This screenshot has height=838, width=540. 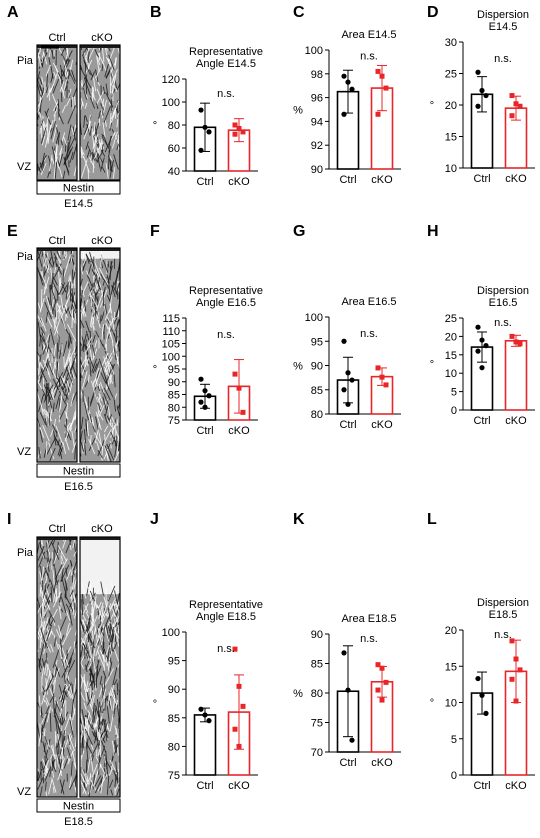 I want to click on column-label-cko: cKO, so click(x=102, y=241).